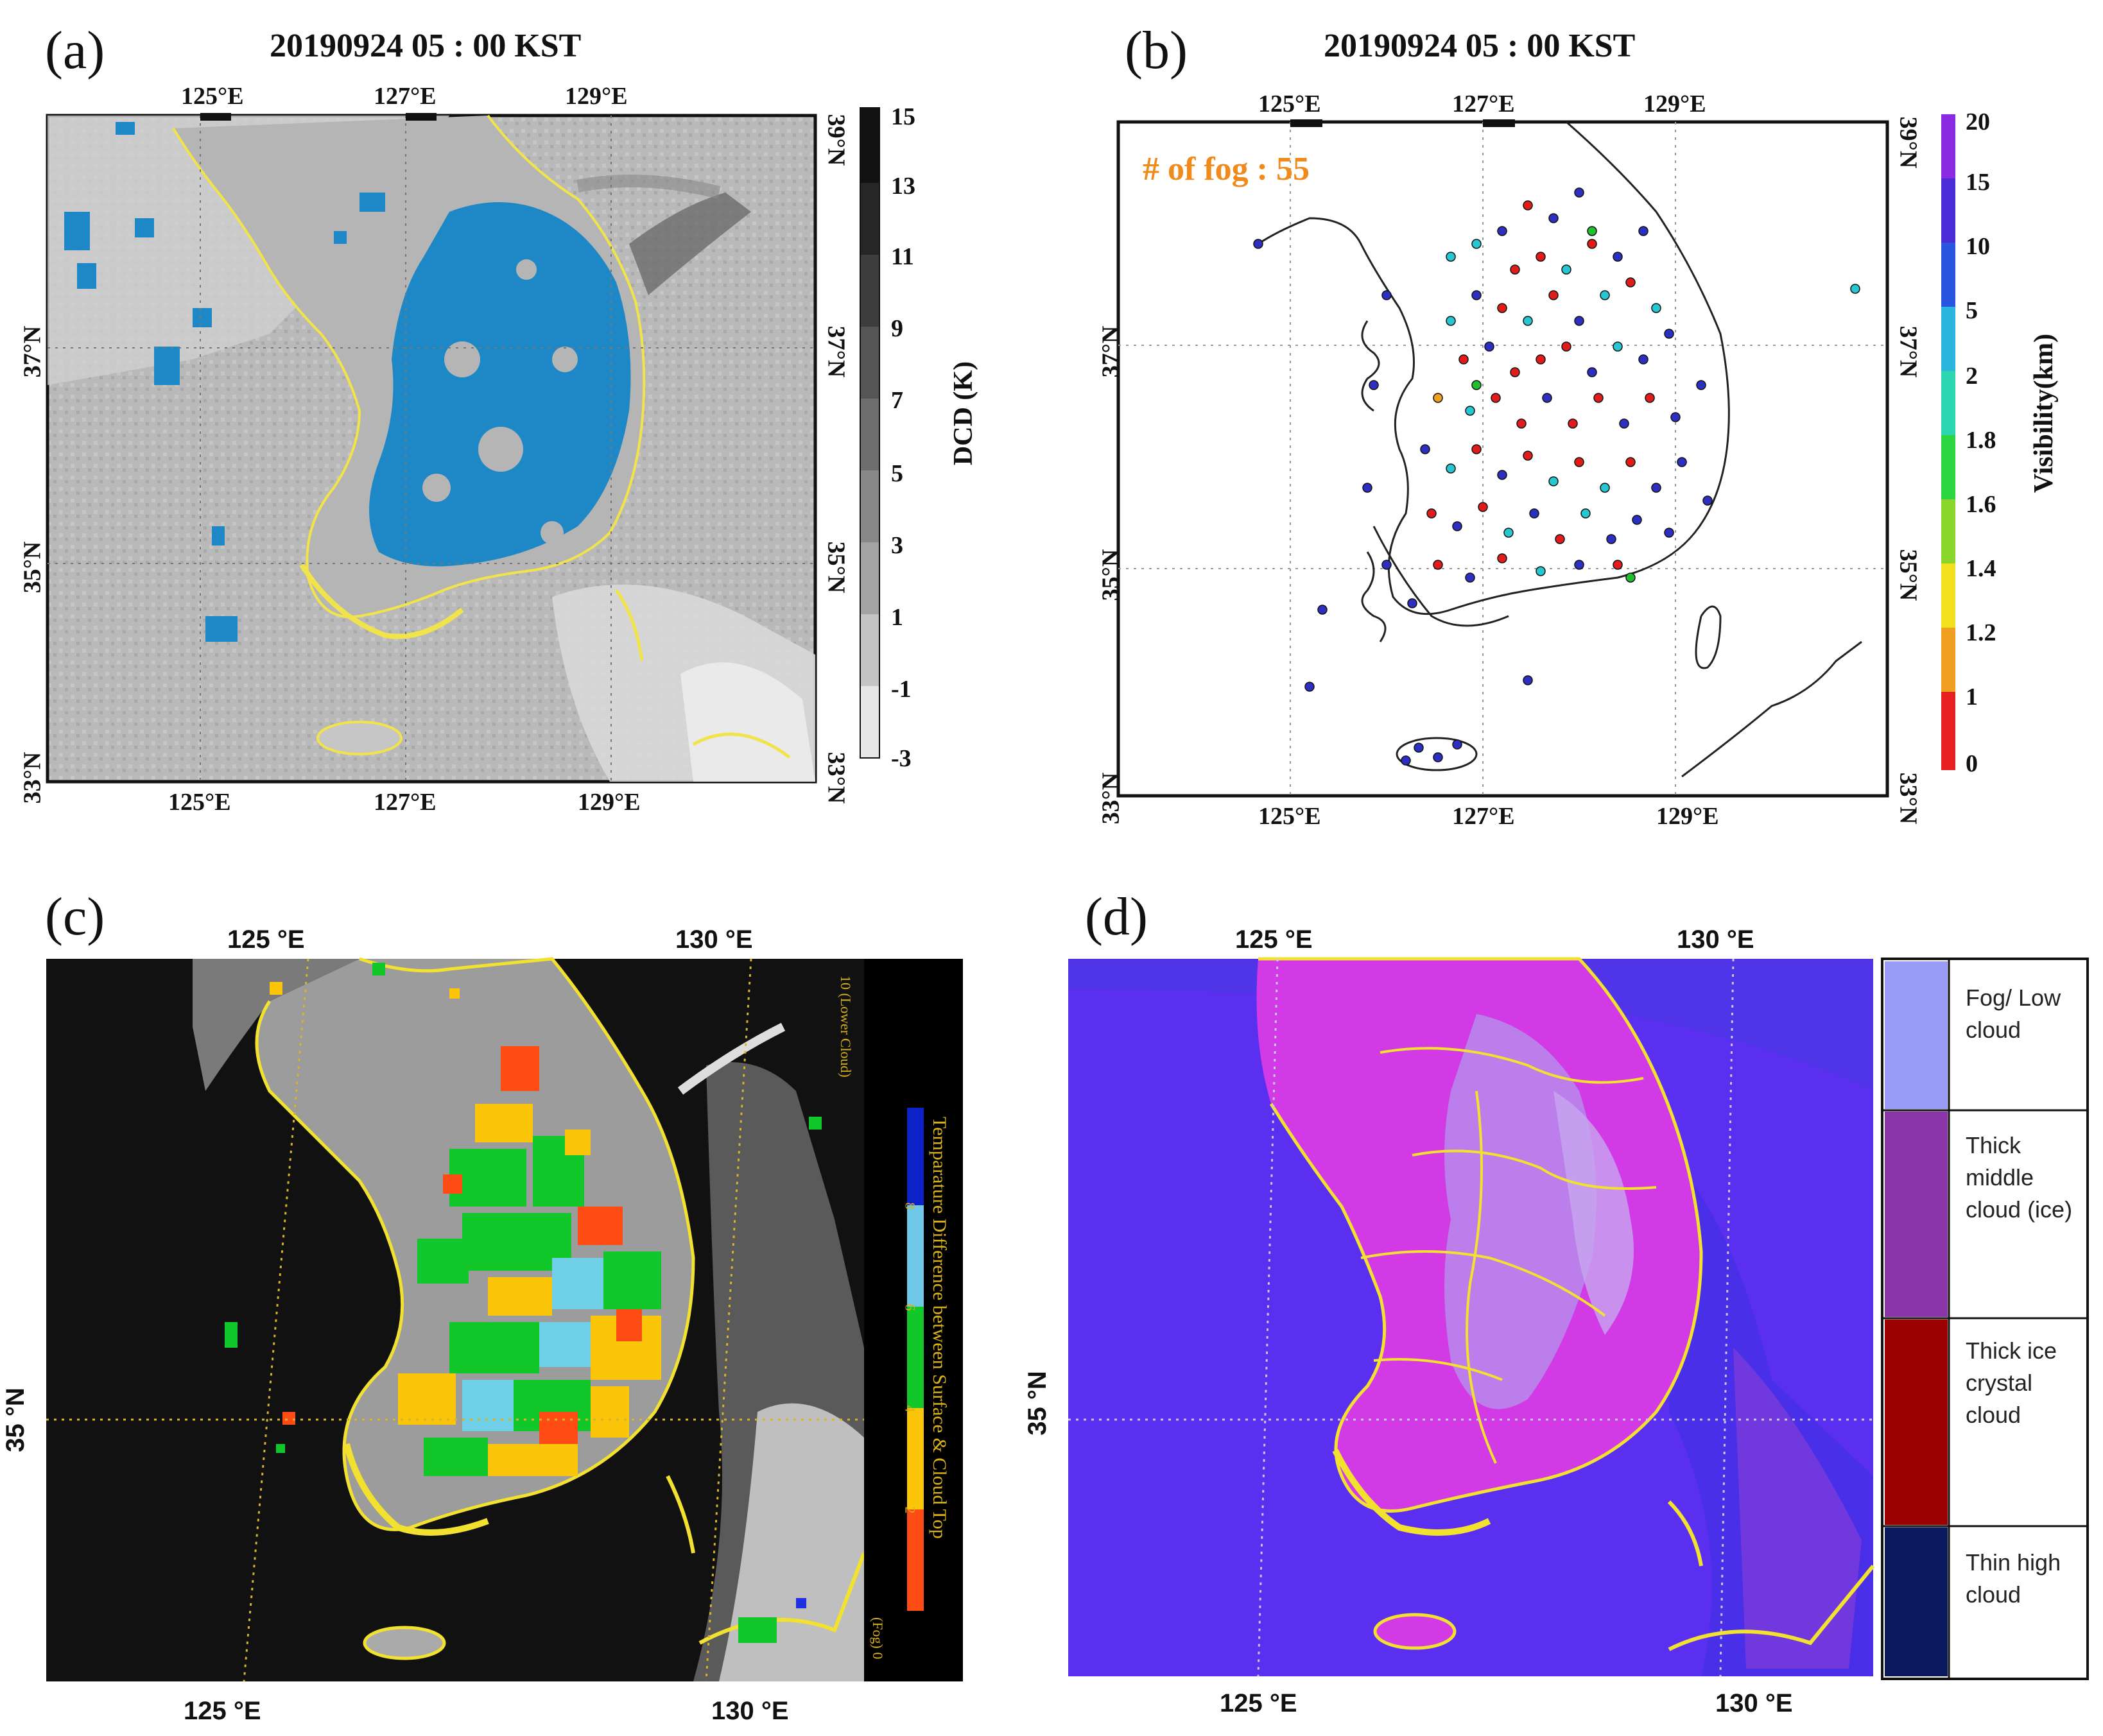  Describe the element at coordinates (2013, 1013) in the screenshot. I see `legend-label-fog: Fog/ Low cloud` at that location.